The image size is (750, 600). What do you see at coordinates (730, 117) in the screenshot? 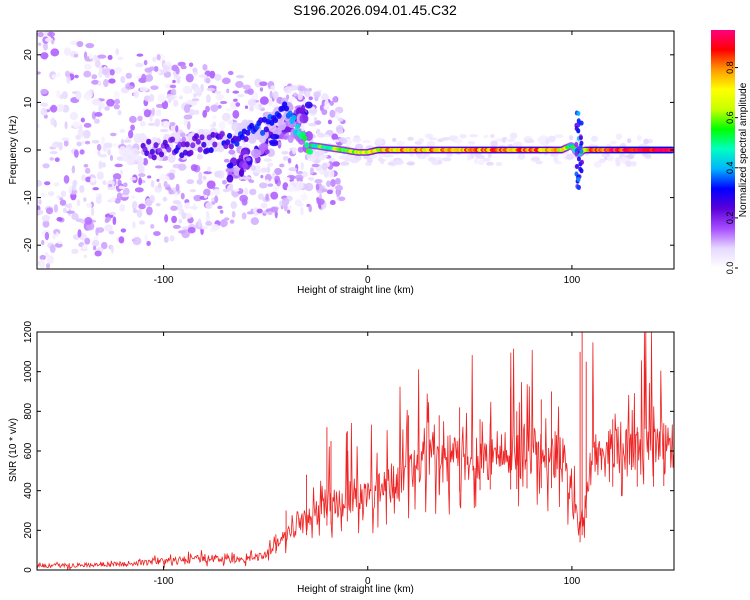
I see `colorbar-tick-label: 0.6` at bounding box center [730, 117].